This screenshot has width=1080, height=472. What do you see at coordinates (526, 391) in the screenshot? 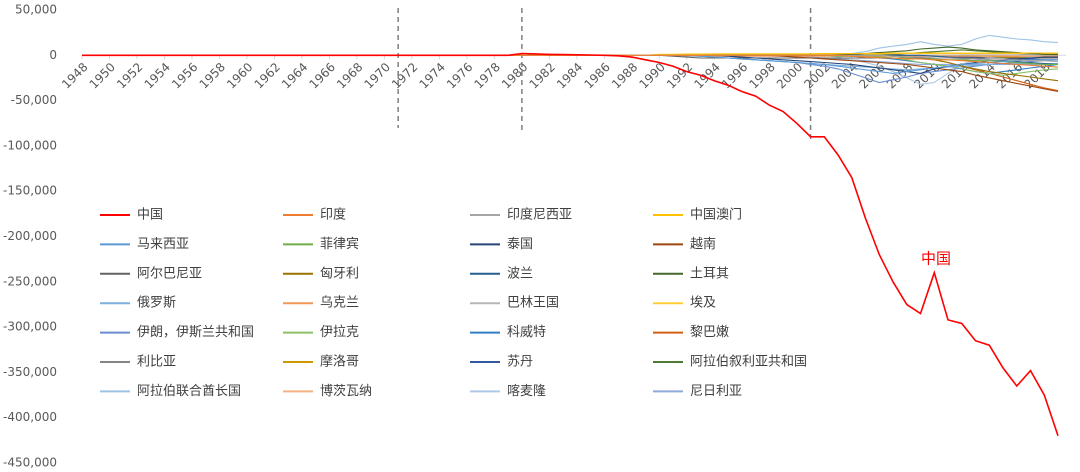
I see `legend-label: 喀麦隆` at bounding box center [526, 391].